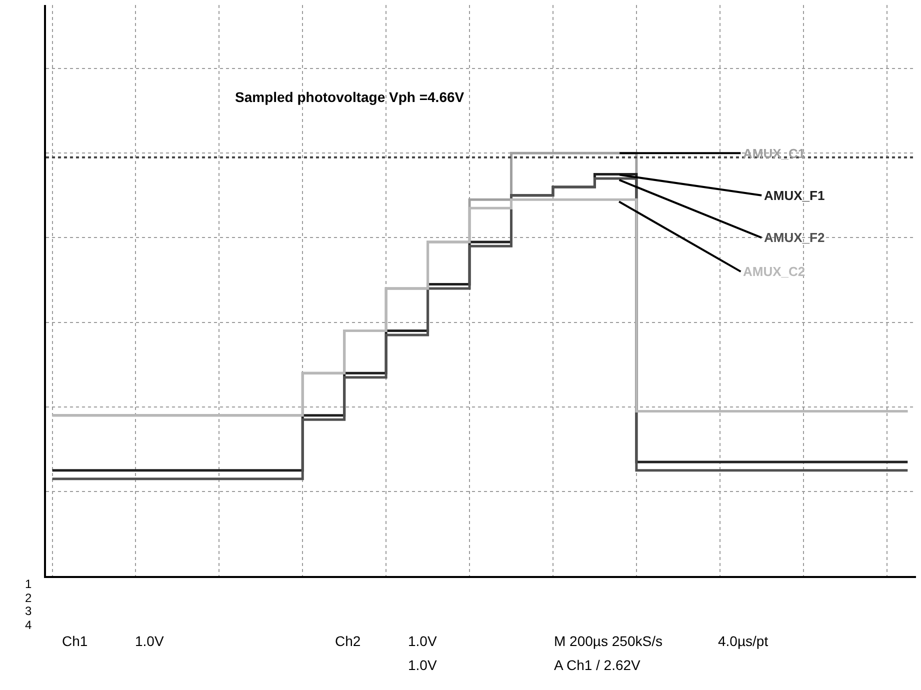 The height and width of the screenshot is (690, 921). I want to click on text: 3, so click(28, 611).